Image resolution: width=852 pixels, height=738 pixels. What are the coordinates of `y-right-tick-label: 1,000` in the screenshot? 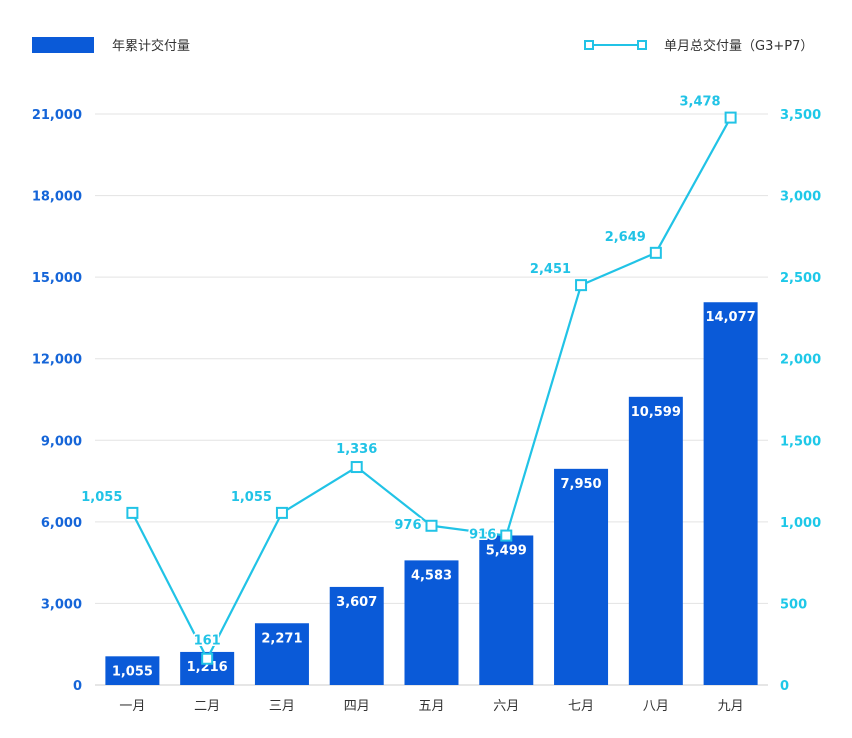 It's located at (800, 523).